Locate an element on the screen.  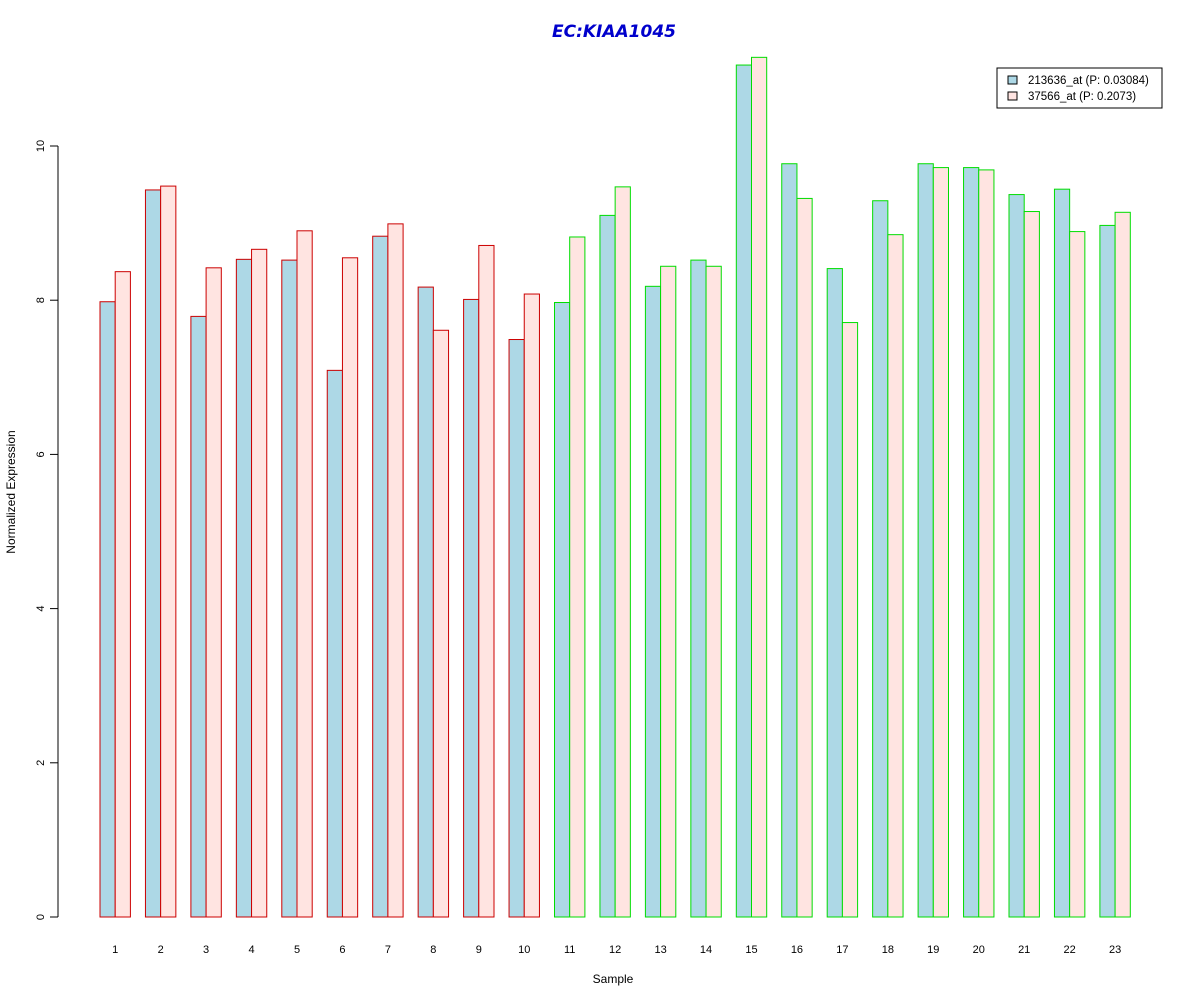
x-tick-label: 23 is located at coordinates (1115, 950).